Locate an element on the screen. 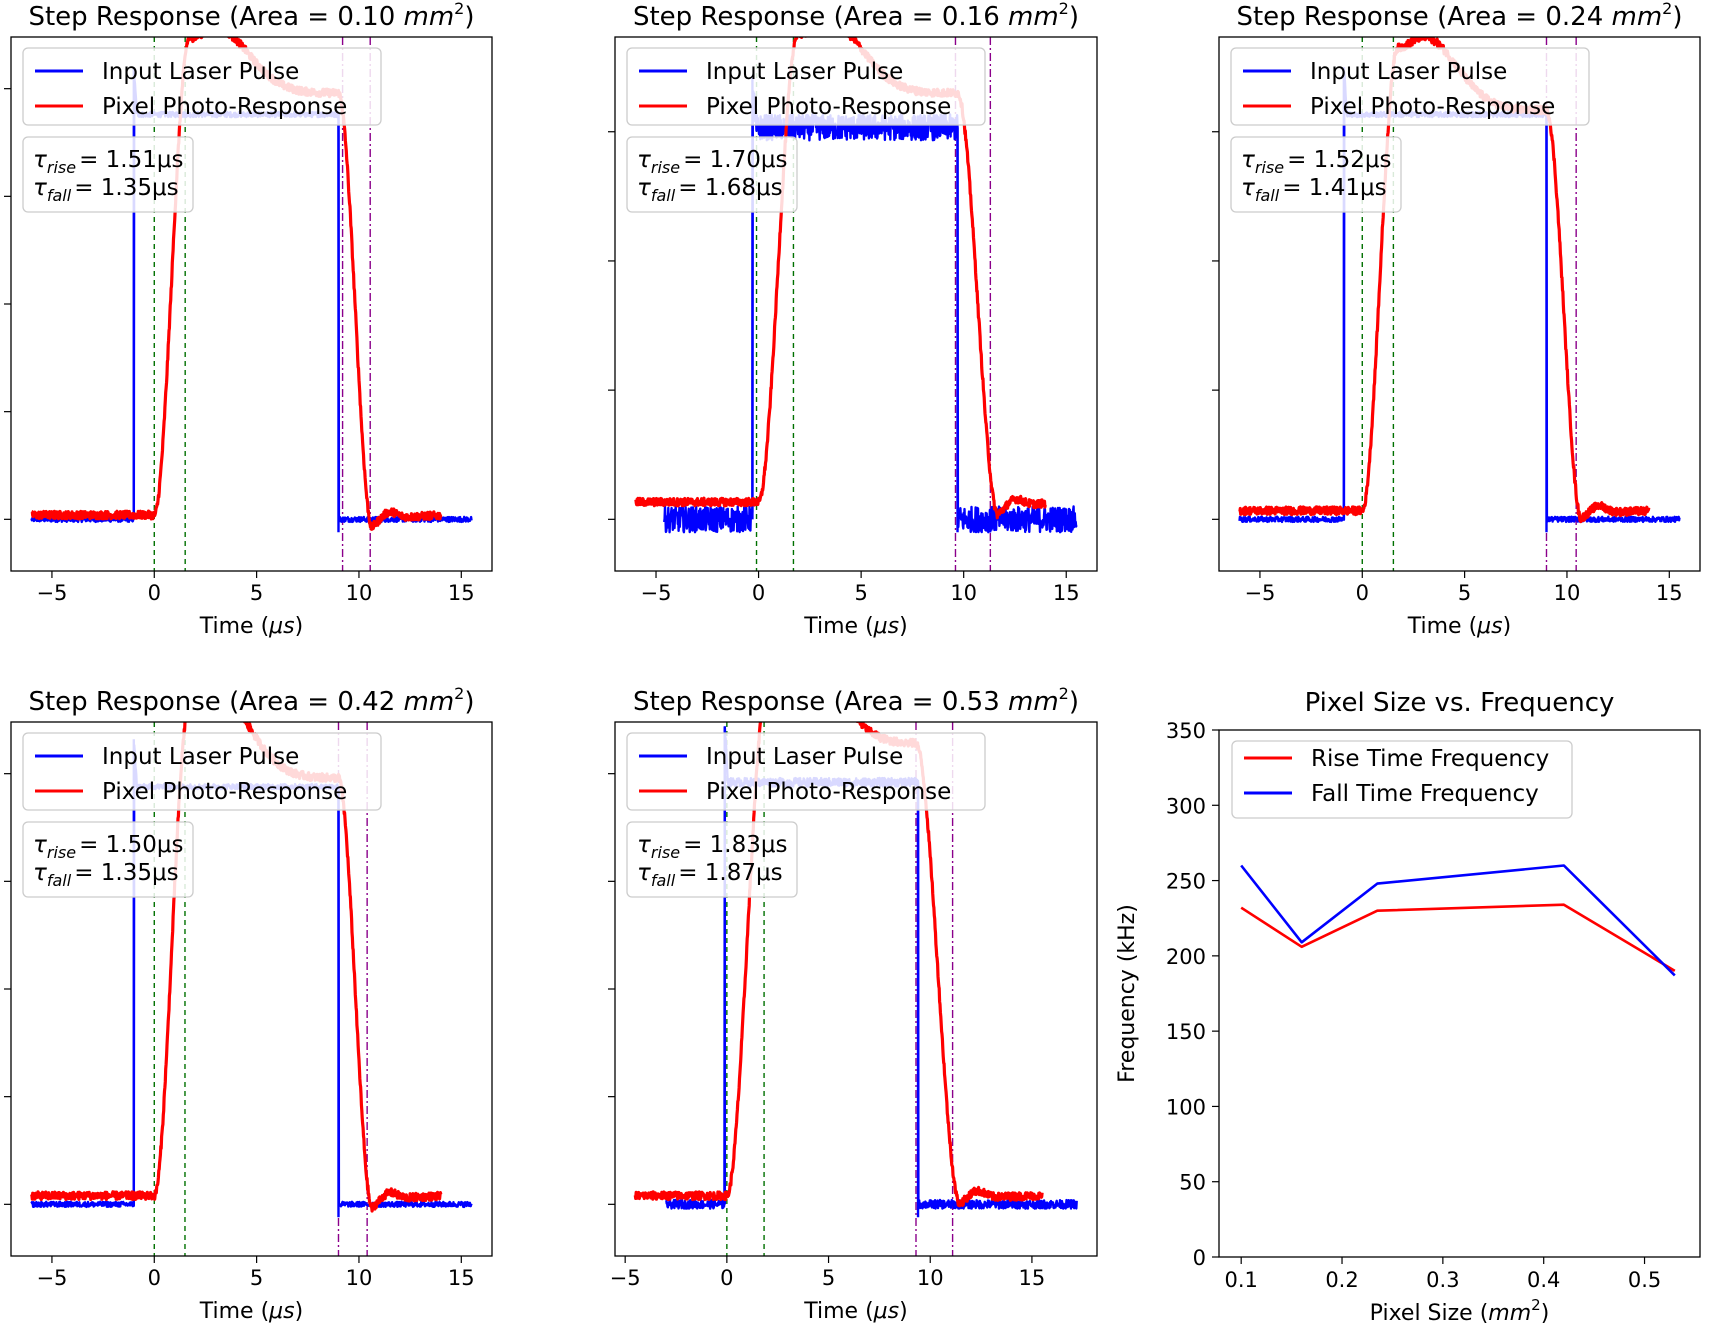 The image size is (1712, 1334). x-axis-label: Pixel Size (mm2) is located at coordinates (1460, 1311).